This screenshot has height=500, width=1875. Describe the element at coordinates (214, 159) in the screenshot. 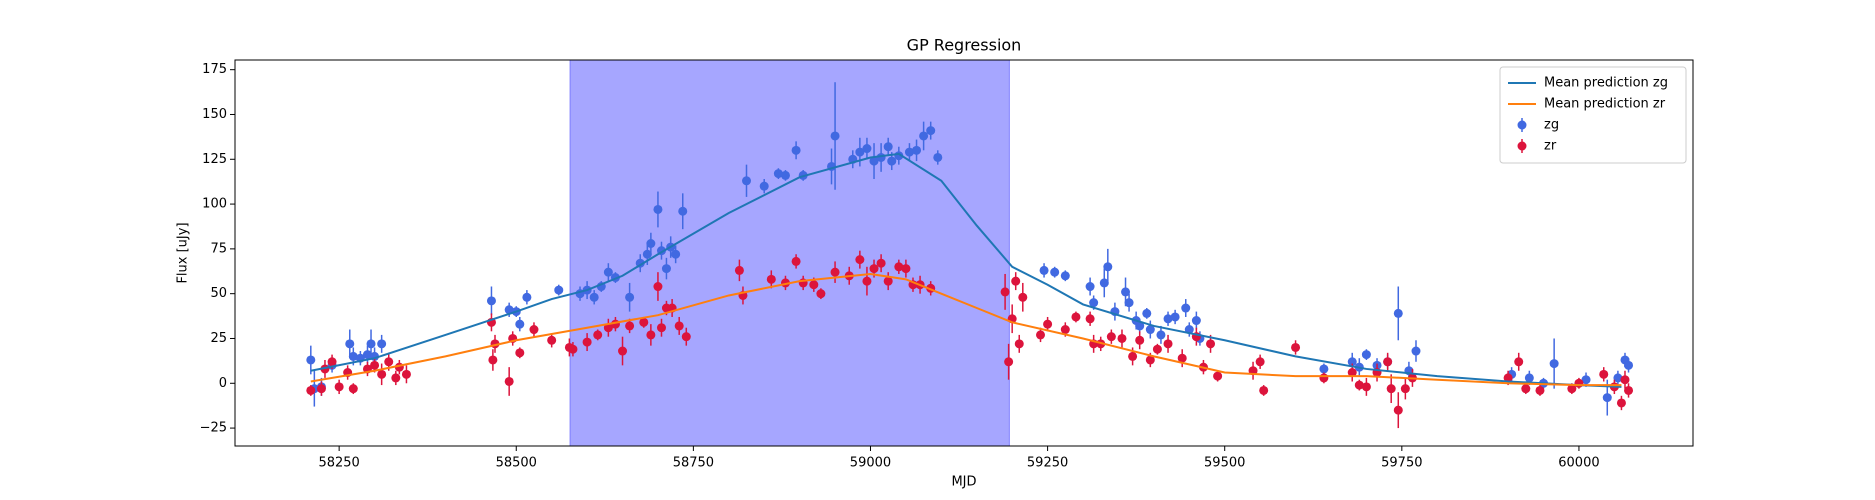

I see `y-tick-label: 125` at that location.